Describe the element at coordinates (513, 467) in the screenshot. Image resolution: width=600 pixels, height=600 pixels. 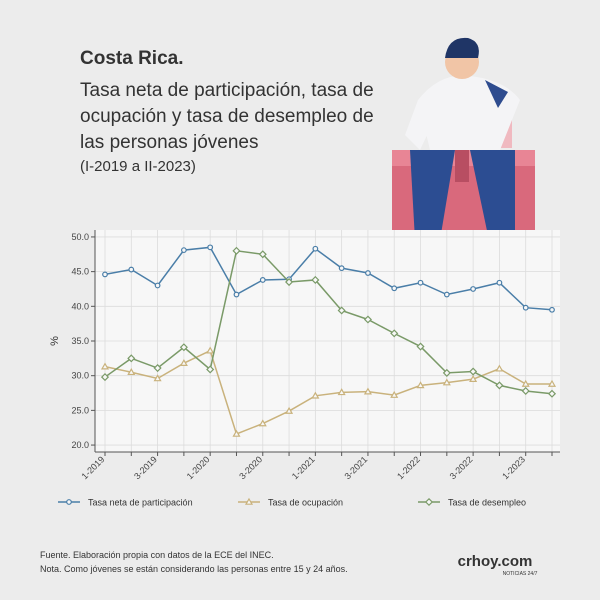
I see `x-tick-label: 1-2023` at that location.